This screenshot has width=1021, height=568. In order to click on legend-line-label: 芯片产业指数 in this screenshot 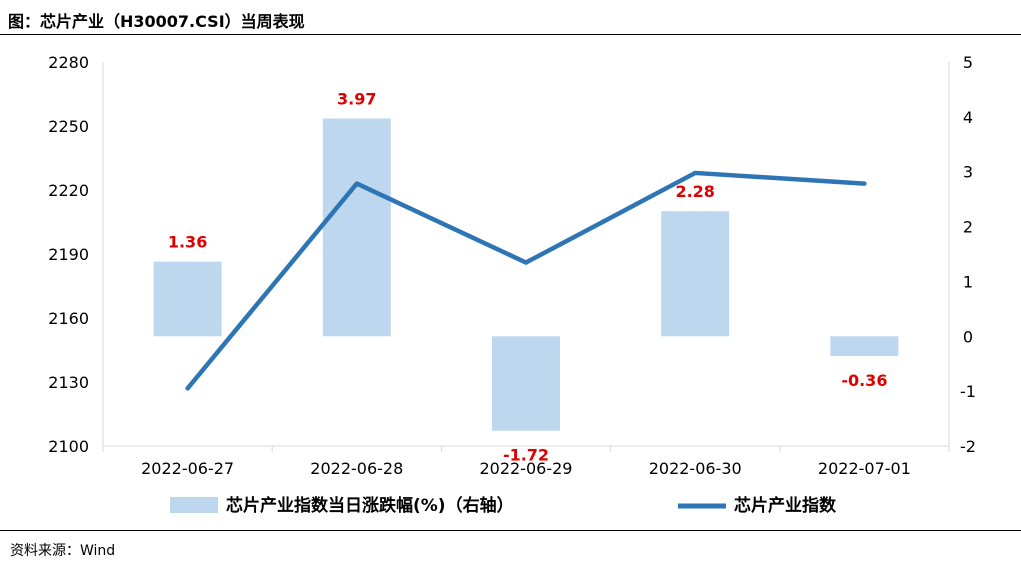, I will do `click(785, 505)`.